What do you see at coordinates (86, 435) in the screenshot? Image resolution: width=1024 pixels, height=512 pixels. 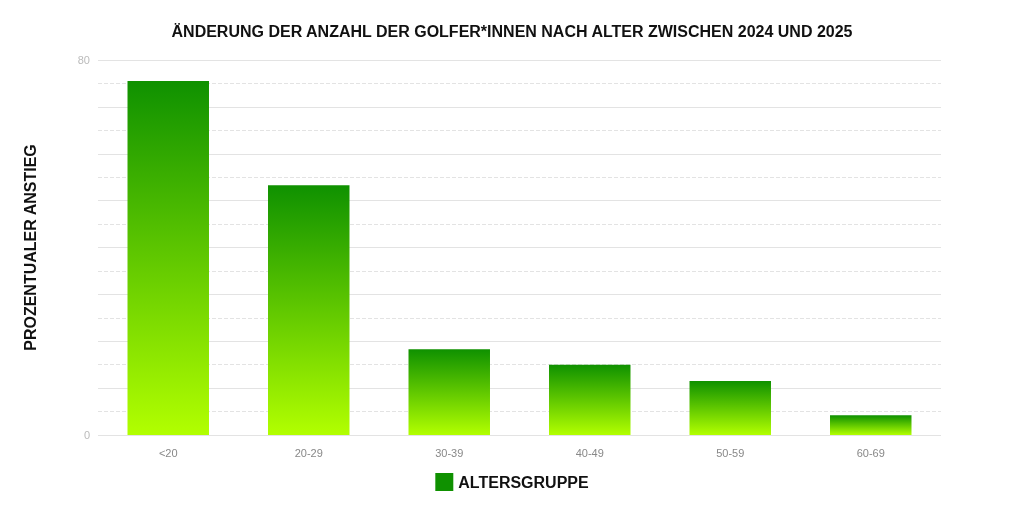 I see `y-tick-label: 0` at bounding box center [86, 435].